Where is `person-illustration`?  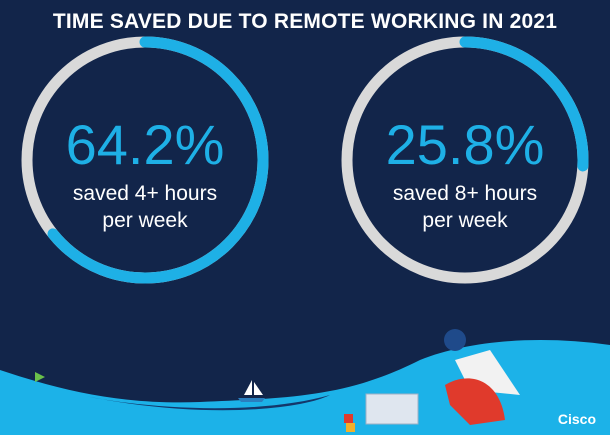 person-illustration is located at coordinates (432, 380).